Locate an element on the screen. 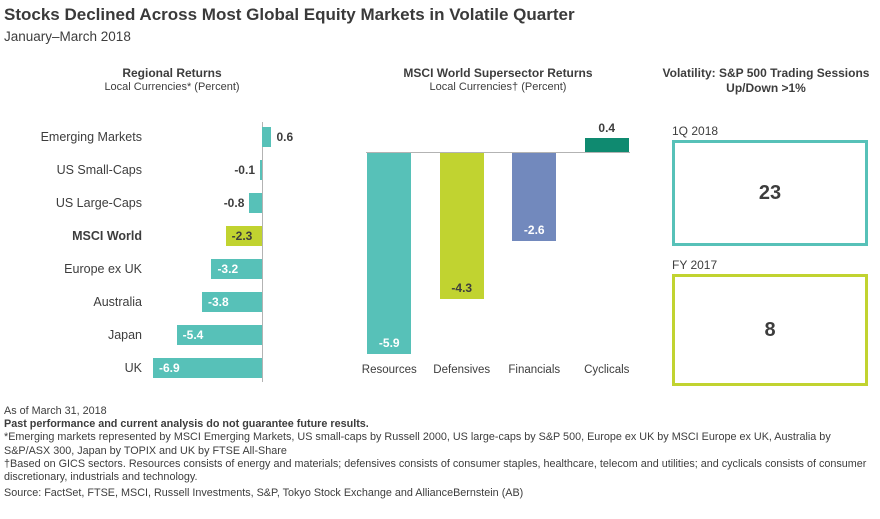 The width and height of the screenshot is (880, 519). value-label: -5.4 is located at coordinates (193, 334).